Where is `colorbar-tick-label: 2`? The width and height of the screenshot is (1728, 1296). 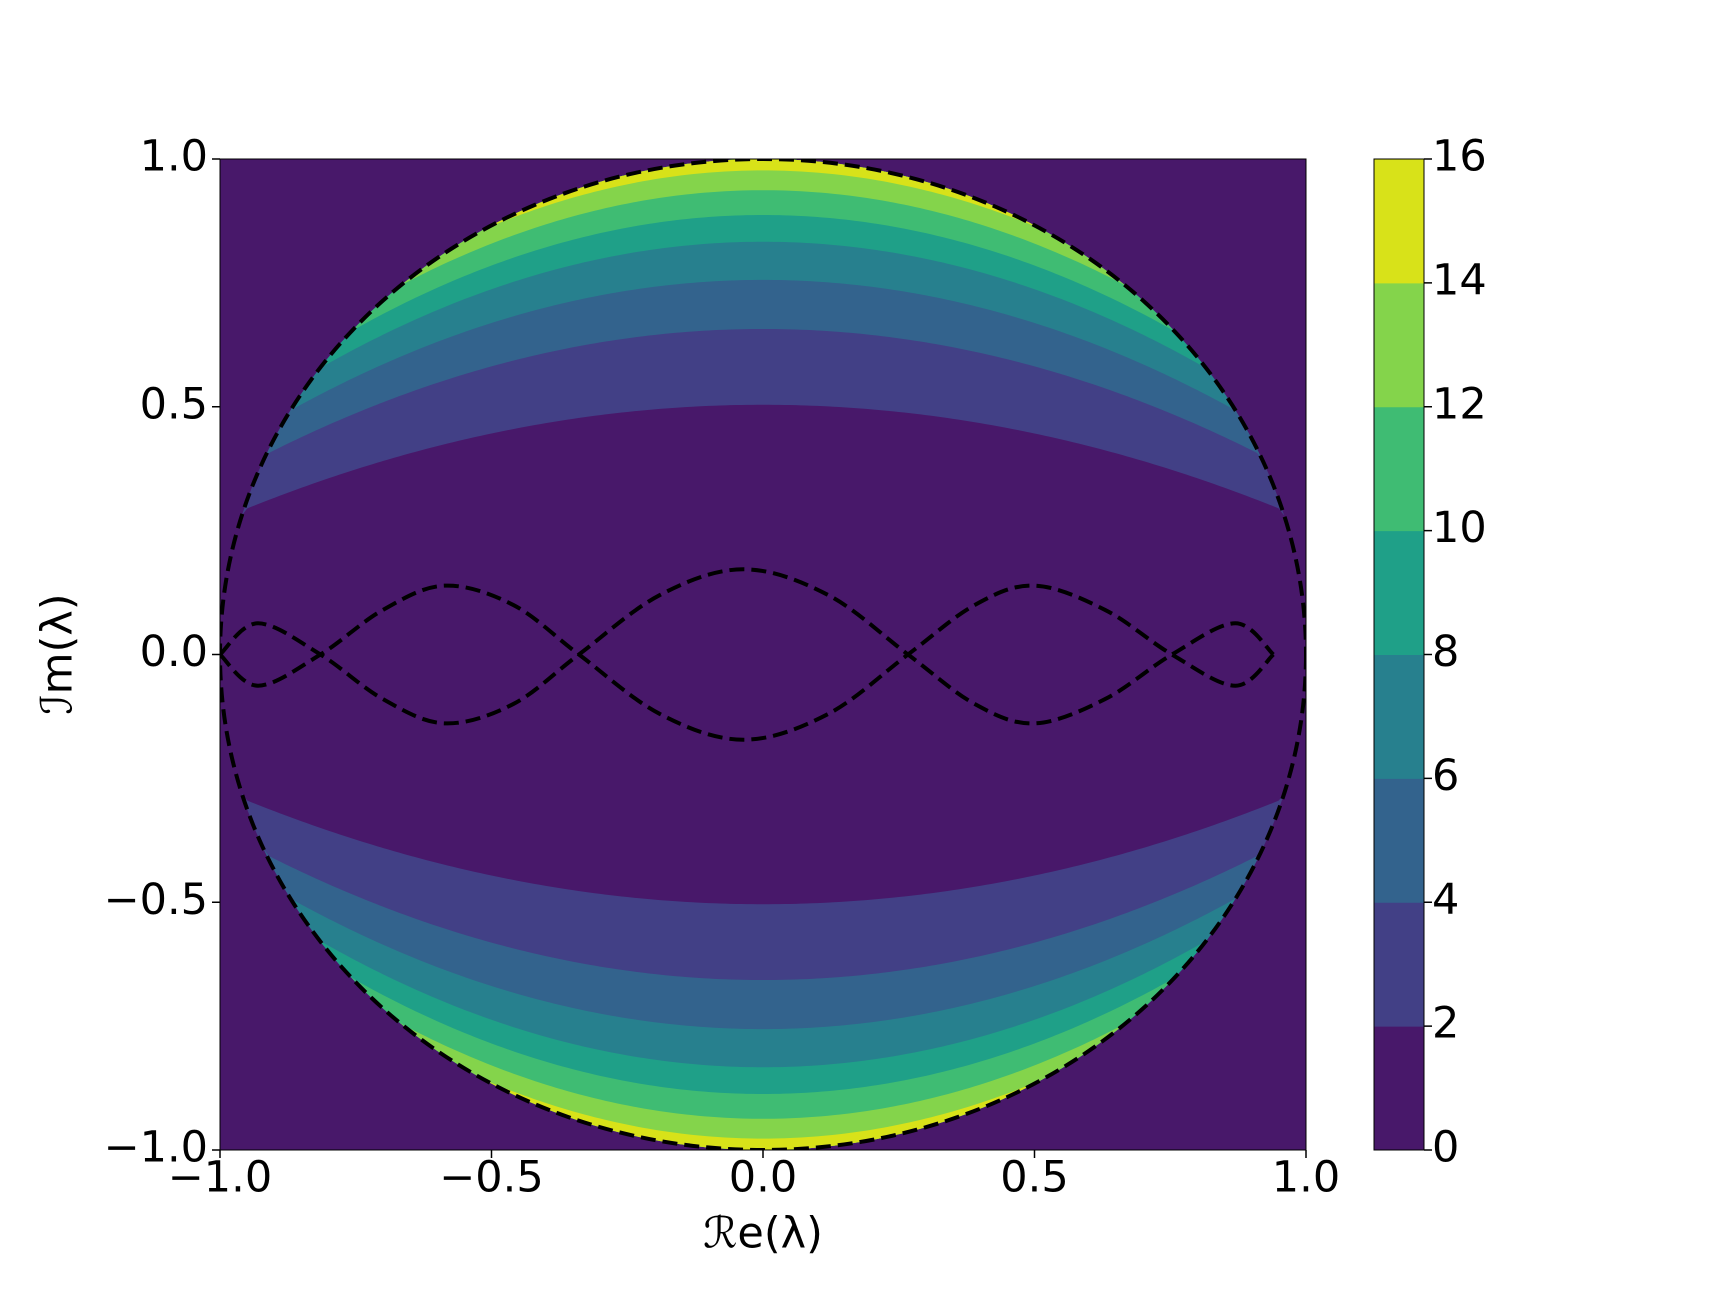
colorbar-tick-label: 2 is located at coordinates (1445, 1024).